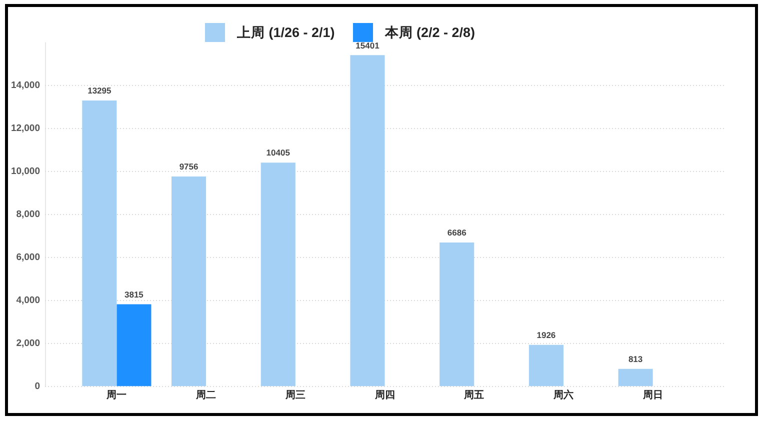  Describe the element at coordinates (37, 386) in the screenshot. I see `y-tick-label: 0` at that location.